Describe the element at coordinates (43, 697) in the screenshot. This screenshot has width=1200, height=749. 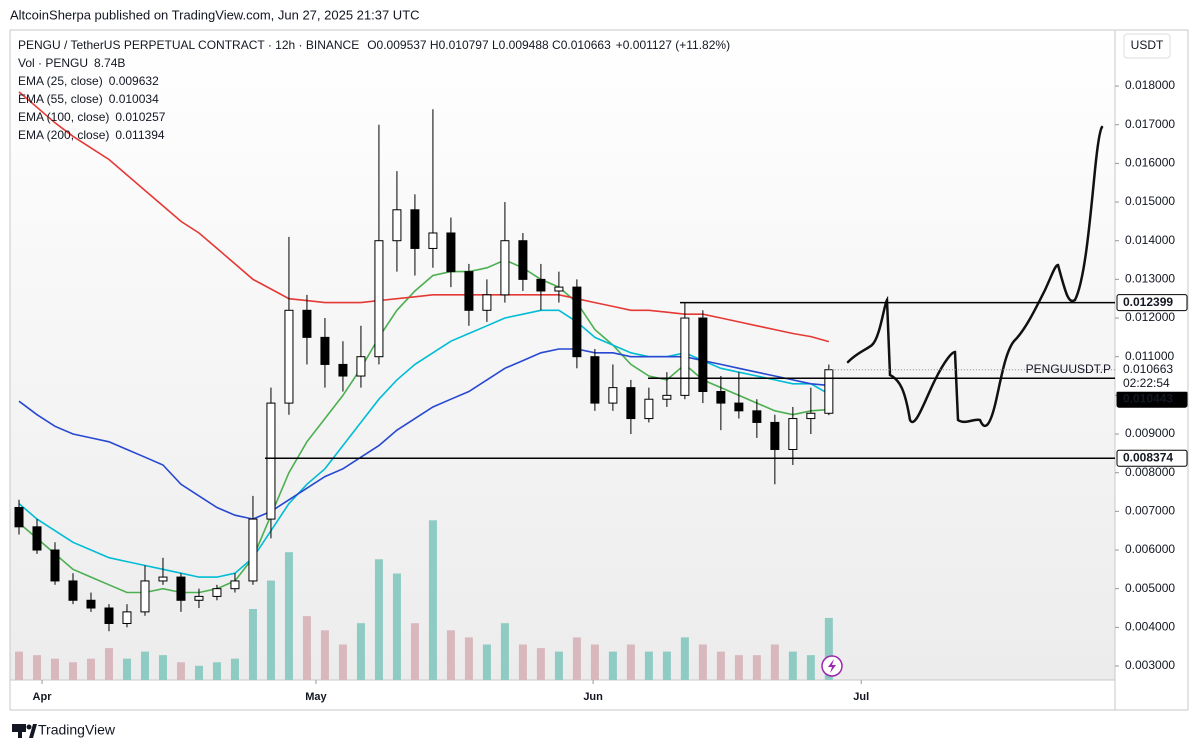
I see `x-tick-label: Apr` at that location.